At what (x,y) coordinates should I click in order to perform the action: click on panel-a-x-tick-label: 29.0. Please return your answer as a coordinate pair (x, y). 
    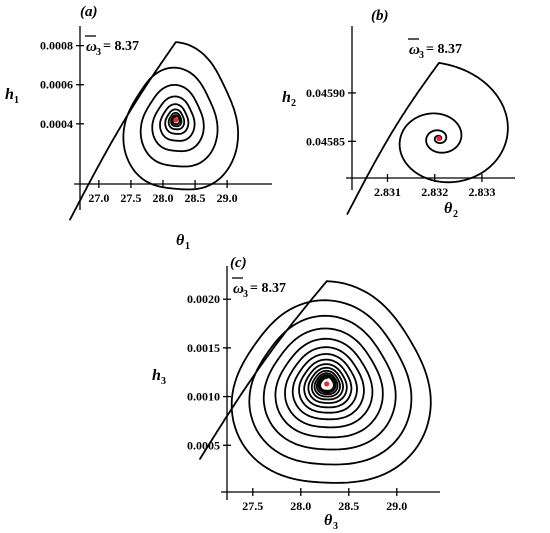
    Looking at the image, I should click on (227, 198).